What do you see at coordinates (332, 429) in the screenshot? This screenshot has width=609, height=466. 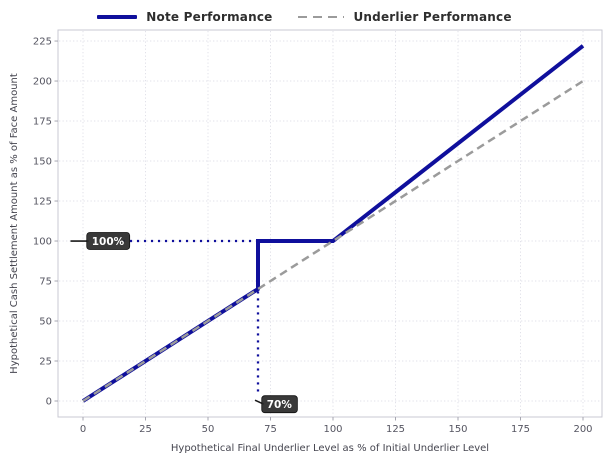 I see `x-tick-label: 100` at bounding box center [332, 429].